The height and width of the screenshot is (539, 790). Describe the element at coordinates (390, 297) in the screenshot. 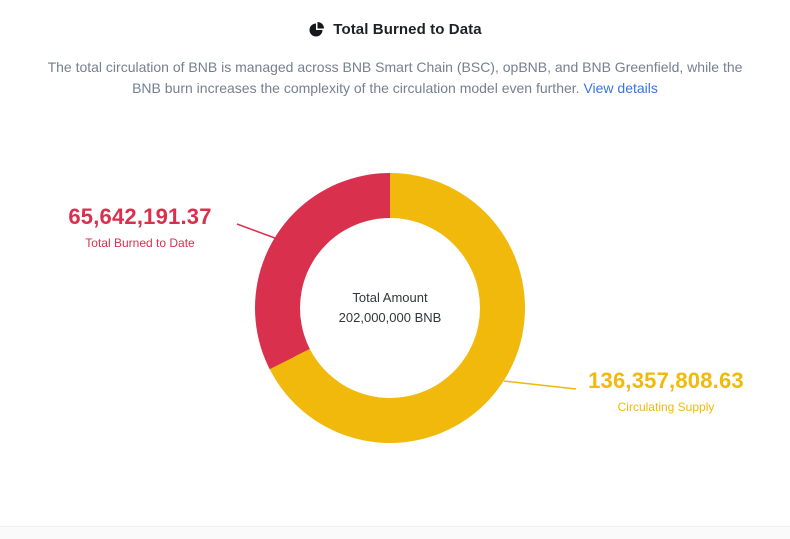

I see `donut-center-label: Total Amount` at that location.